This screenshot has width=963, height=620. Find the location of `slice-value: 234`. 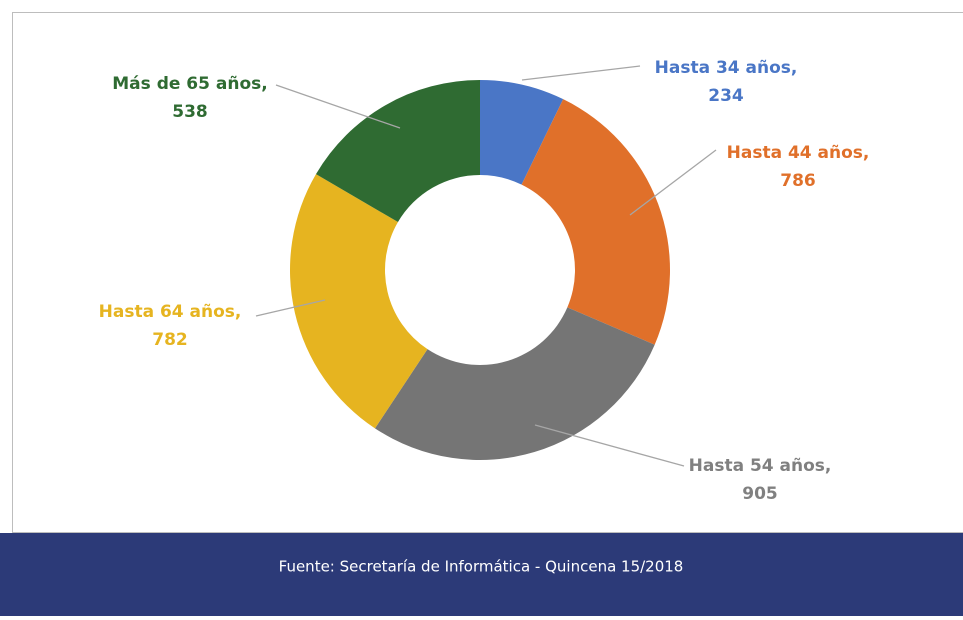

slice-value: 234 is located at coordinates (726, 96).